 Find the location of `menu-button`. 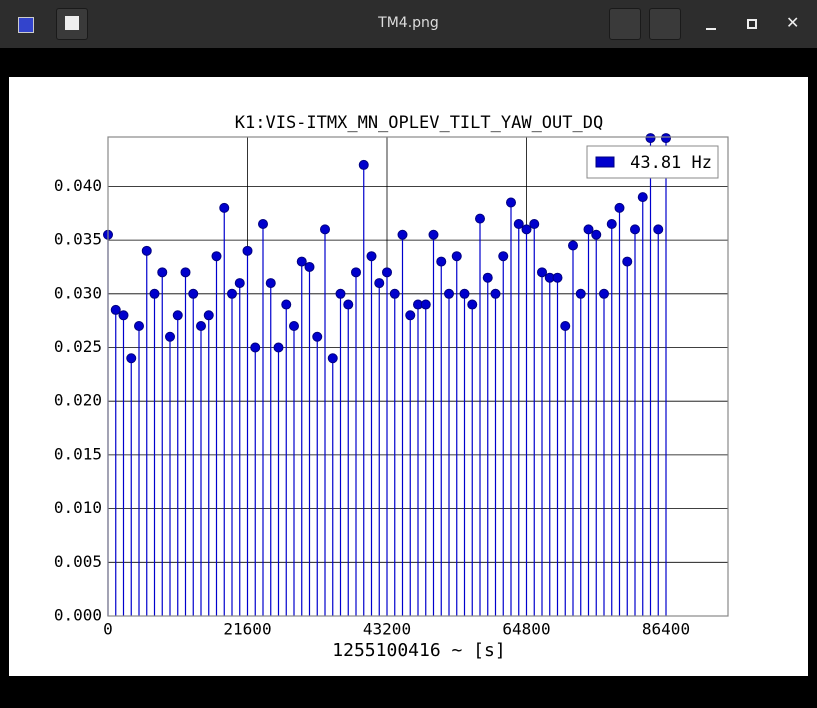

menu-button is located at coordinates (665, 24).